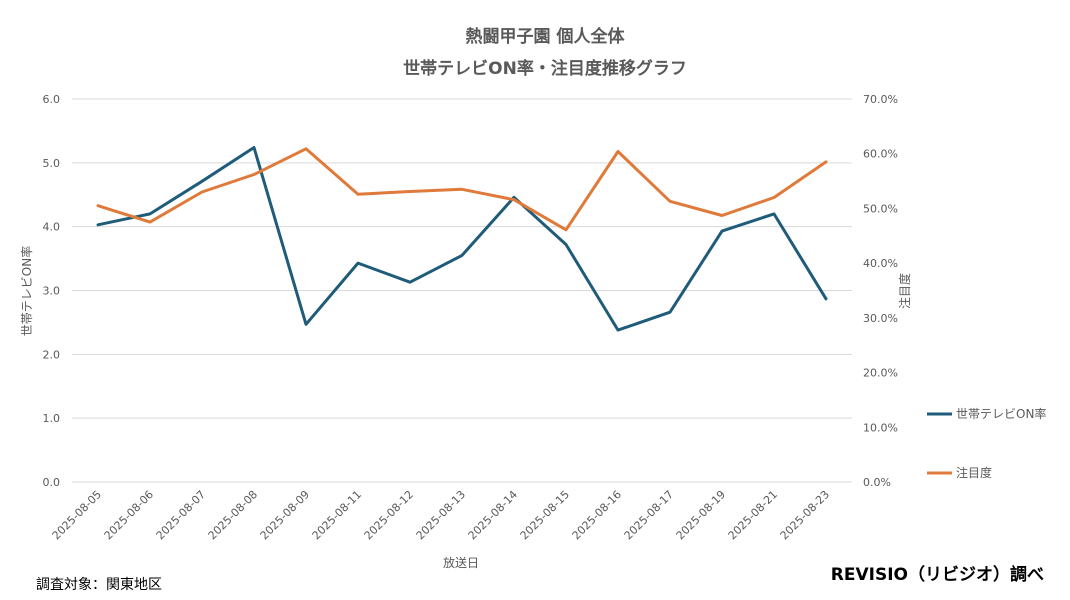  Describe the element at coordinates (77, 515) in the screenshot. I see `x-tick-label: 2025-08-05` at that location.